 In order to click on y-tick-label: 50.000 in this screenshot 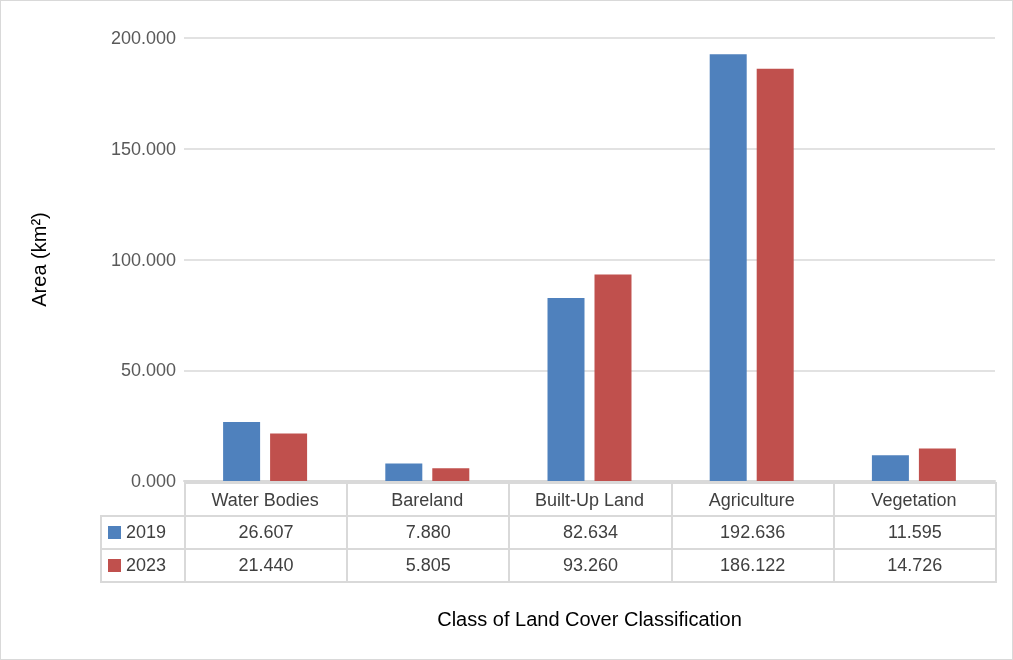, I will do `click(148, 370)`.